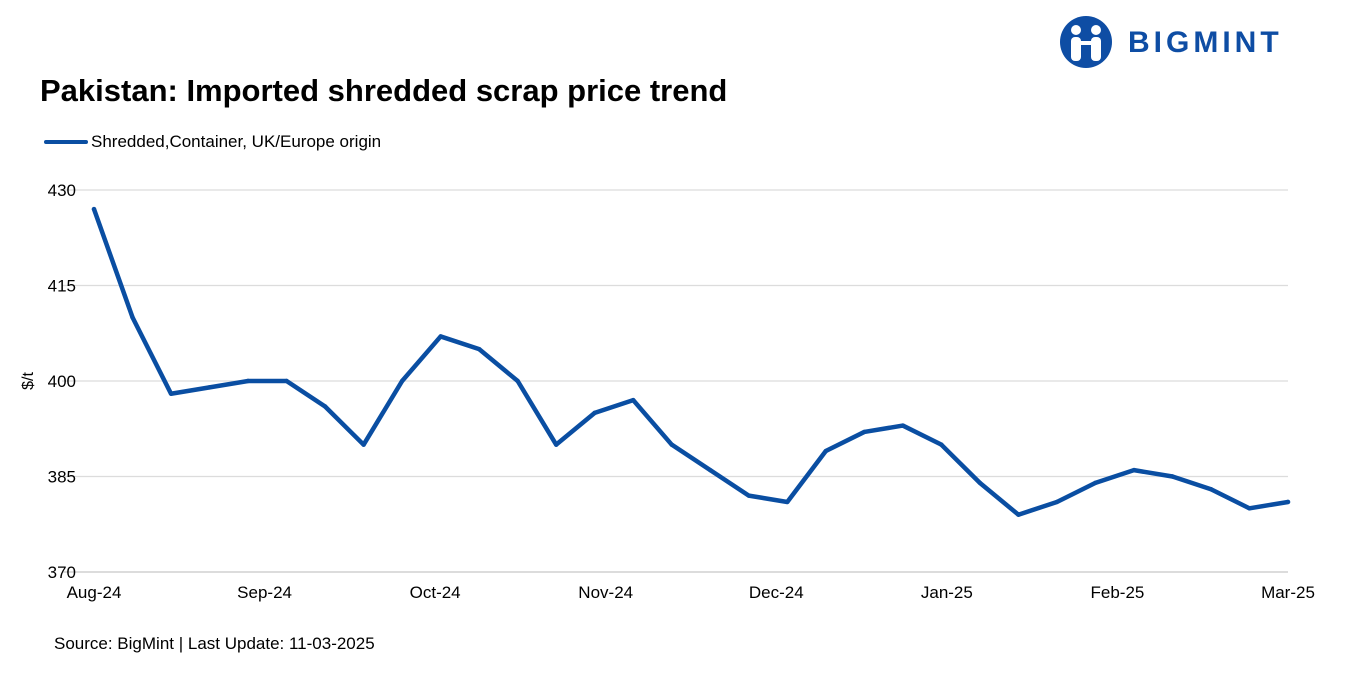  Describe the element at coordinates (62, 286) in the screenshot. I see `y-tick-label: 415` at that location.